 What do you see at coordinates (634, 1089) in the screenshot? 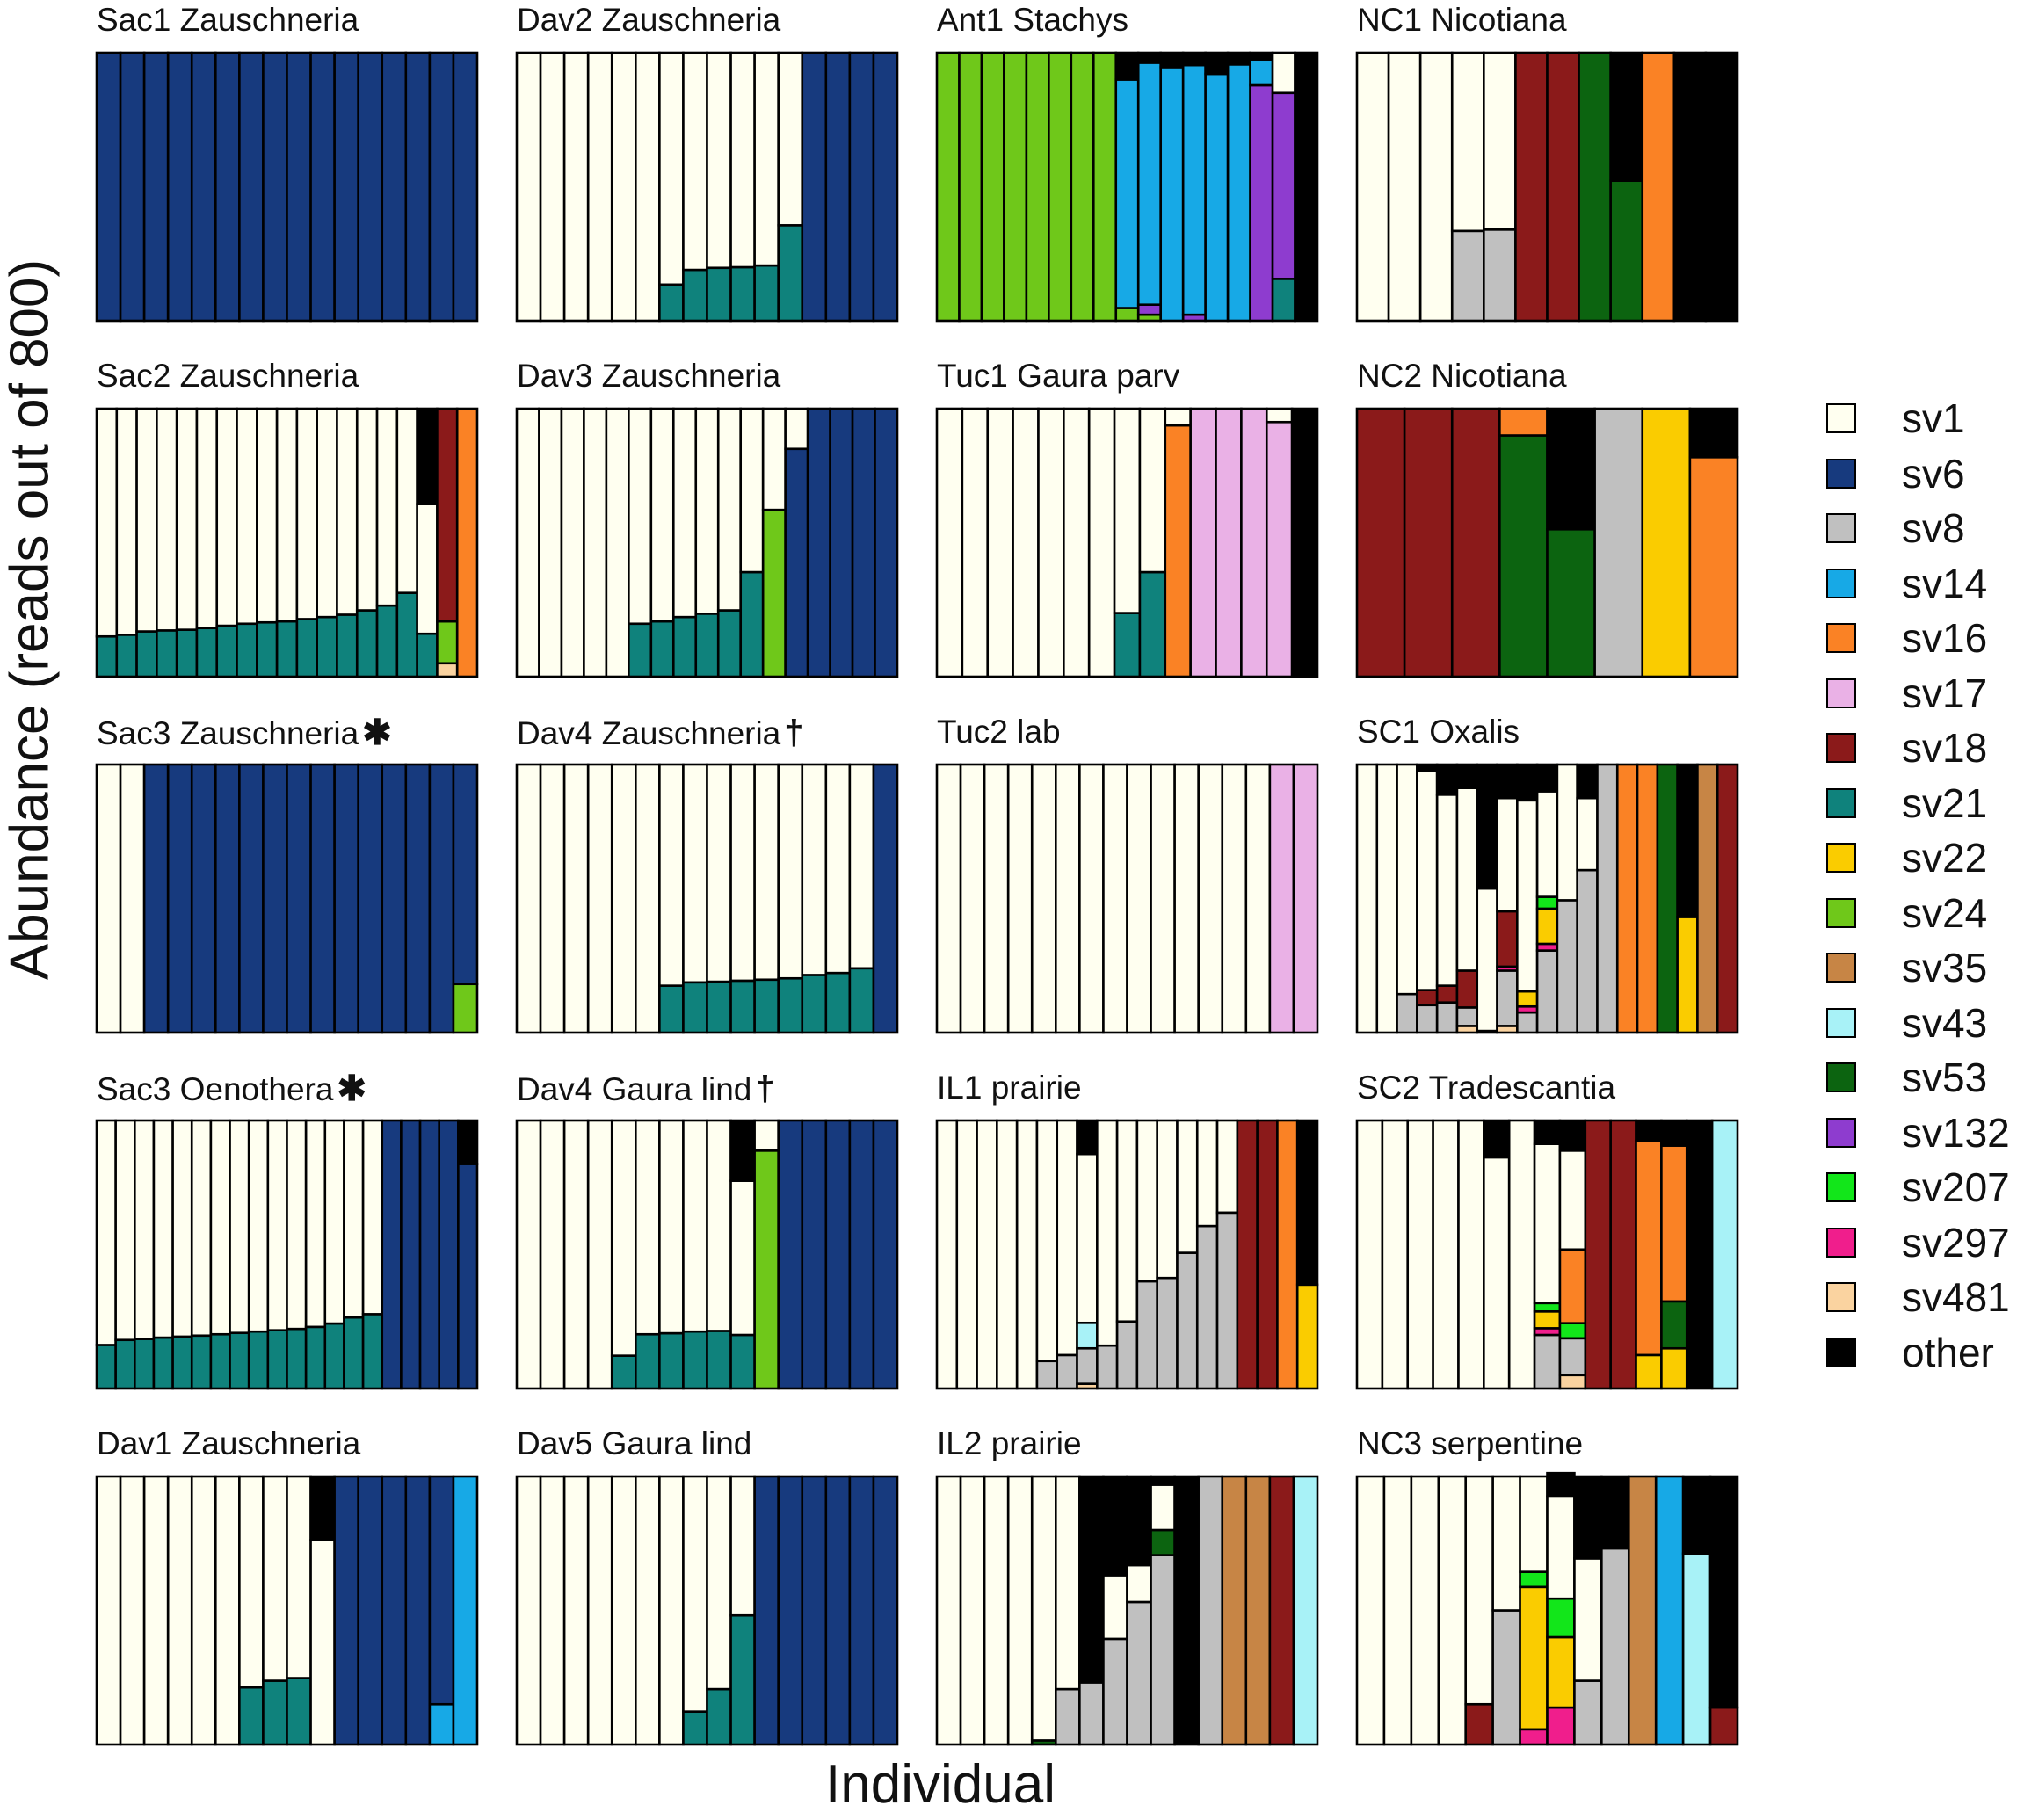
I see `panel-title-text: Dav4 Gaura lind` at bounding box center [634, 1089].